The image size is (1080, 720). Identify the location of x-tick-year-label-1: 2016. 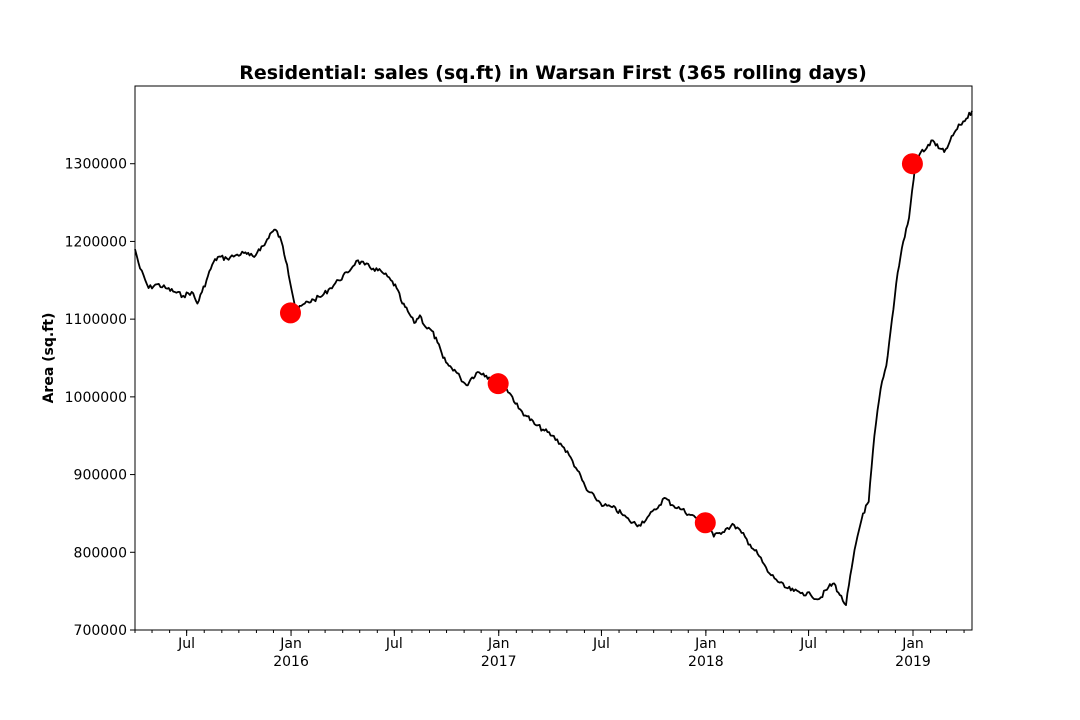
(291, 662).